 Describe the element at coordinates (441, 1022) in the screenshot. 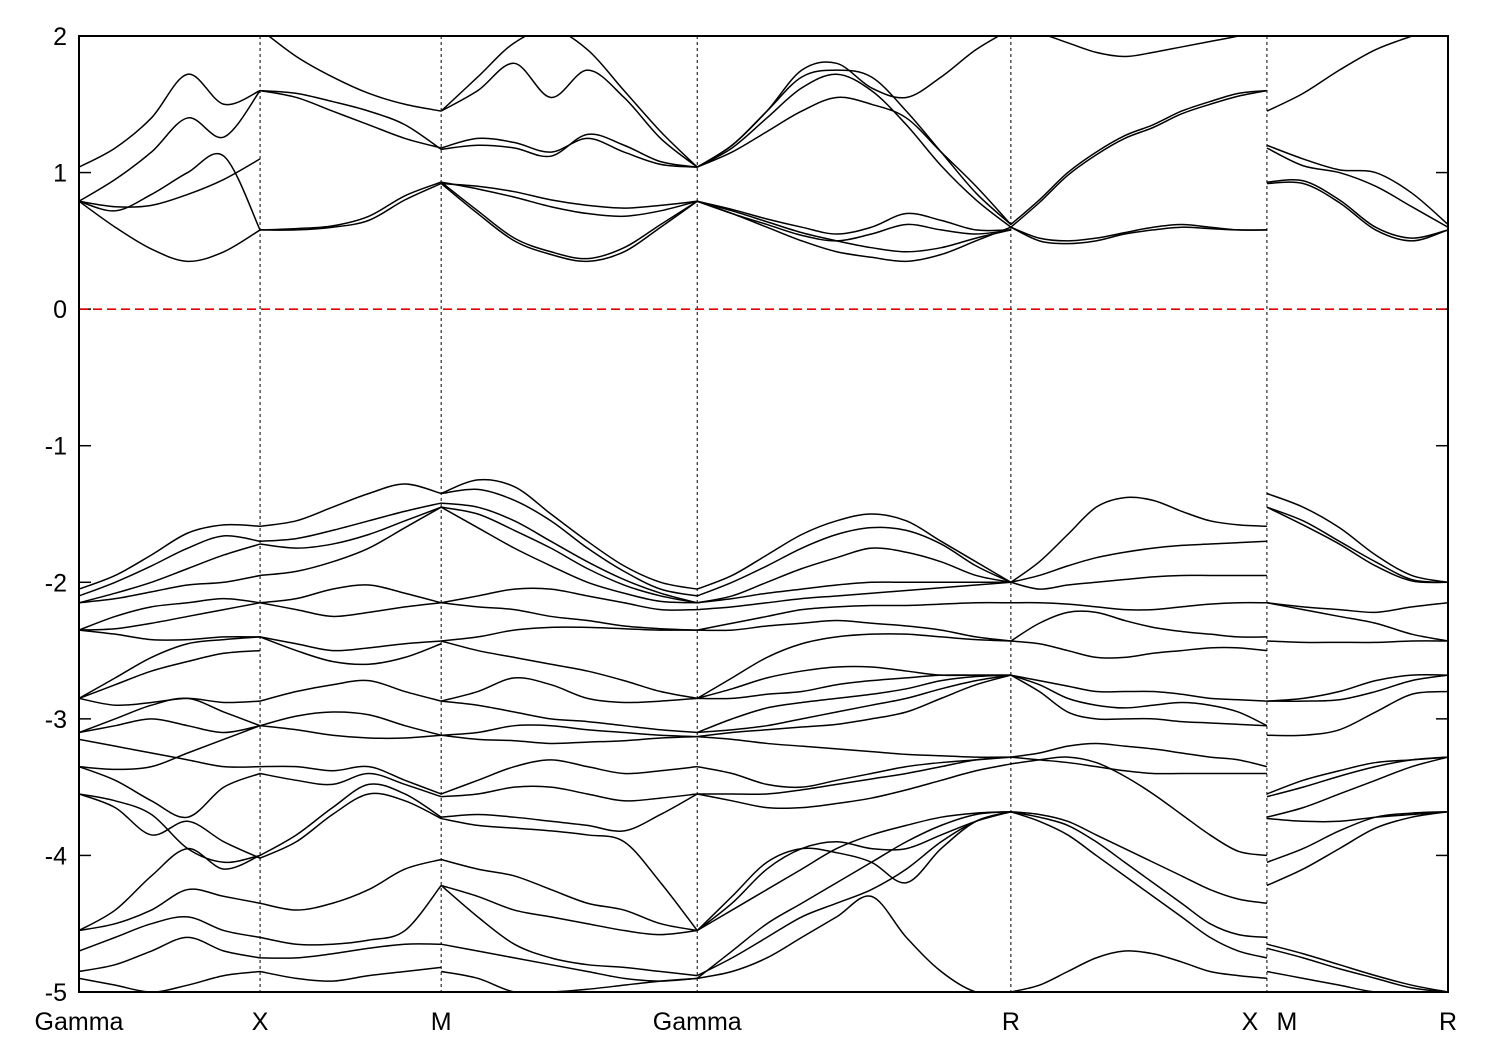

I see `x-tick-label: M` at that location.